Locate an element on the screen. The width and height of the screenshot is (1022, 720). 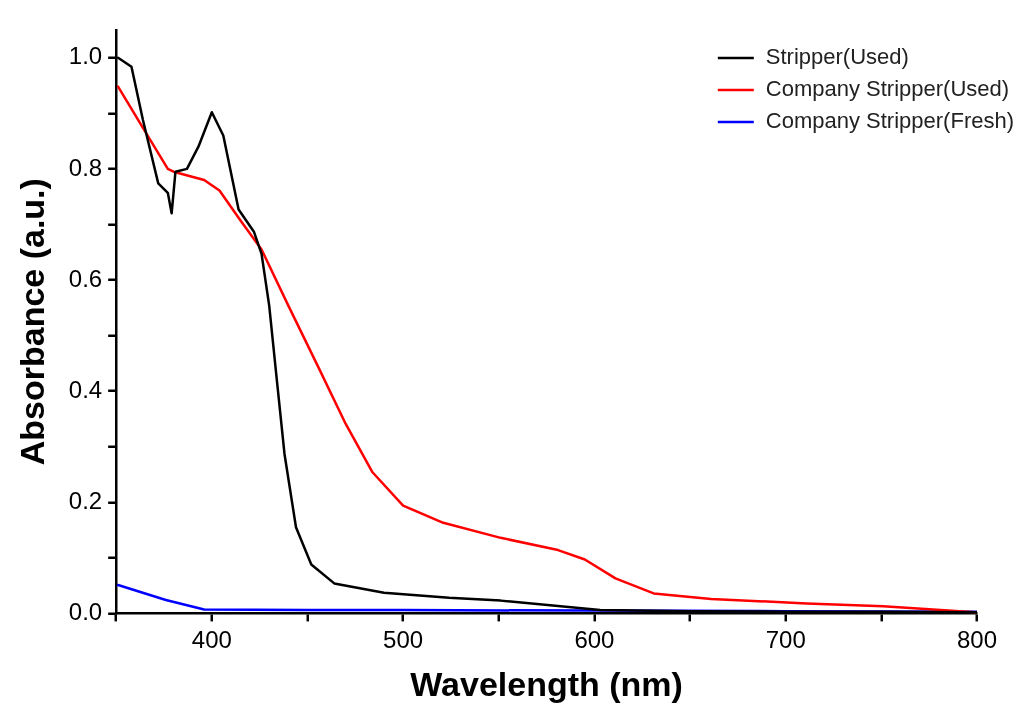
y-tick-label: 0.4 is located at coordinates (85, 389).